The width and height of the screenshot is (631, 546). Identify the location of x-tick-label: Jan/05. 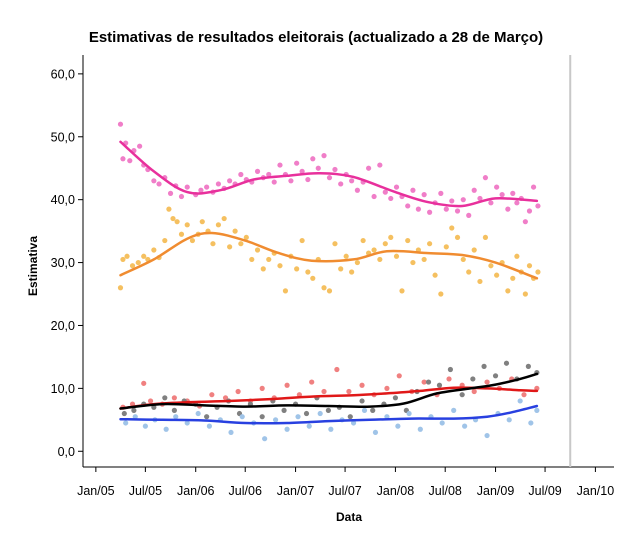
(96, 491).